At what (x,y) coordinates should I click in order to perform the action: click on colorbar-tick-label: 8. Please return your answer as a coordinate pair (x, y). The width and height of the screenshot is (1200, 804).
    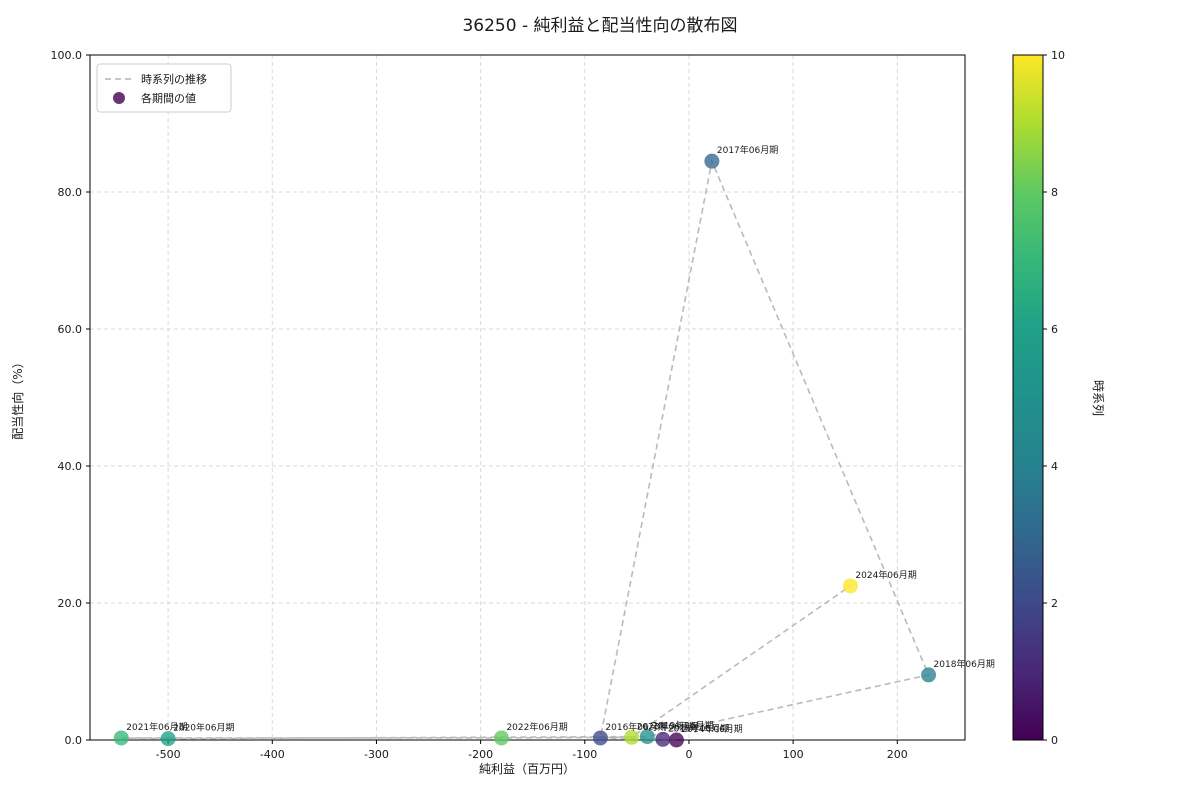
    Looking at the image, I should click on (1054, 192).